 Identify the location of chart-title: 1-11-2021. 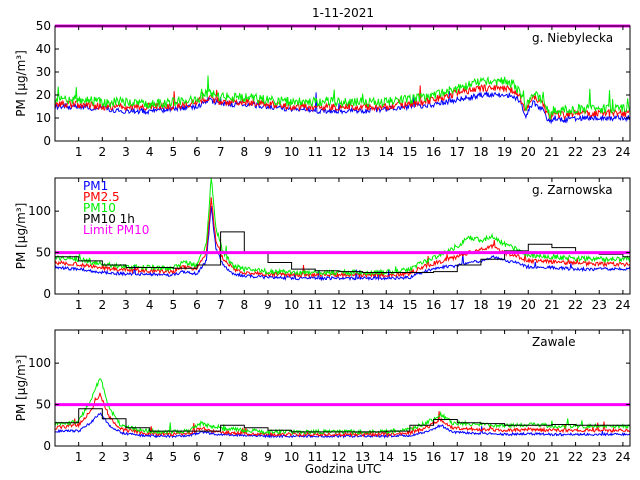
(343, 13).